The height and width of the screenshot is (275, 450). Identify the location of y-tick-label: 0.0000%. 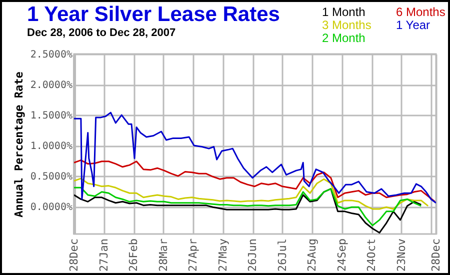
(51, 208).